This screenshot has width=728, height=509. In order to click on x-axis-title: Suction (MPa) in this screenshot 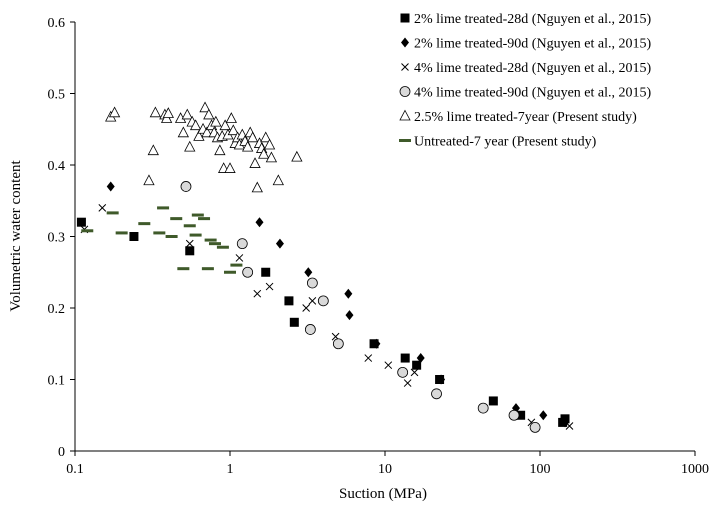, I will do `click(383, 494)`.